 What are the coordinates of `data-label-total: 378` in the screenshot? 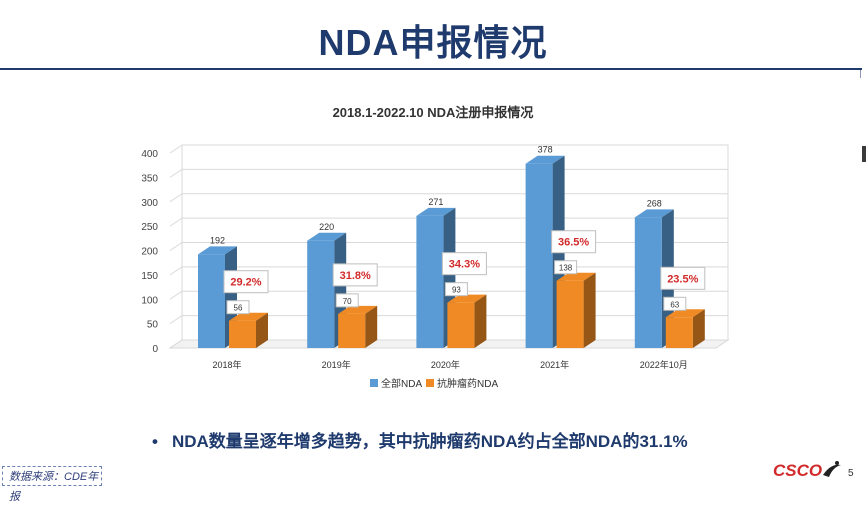 It's located at (545, 150).